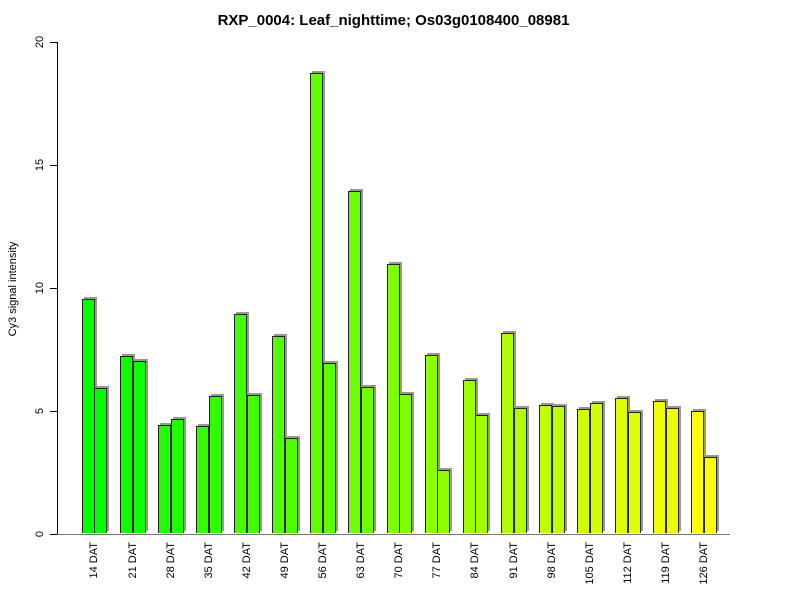 The width and height of the screenshot is (800, 600). I want to click on x-tick-label: 42 DAT, so click(247, 560).